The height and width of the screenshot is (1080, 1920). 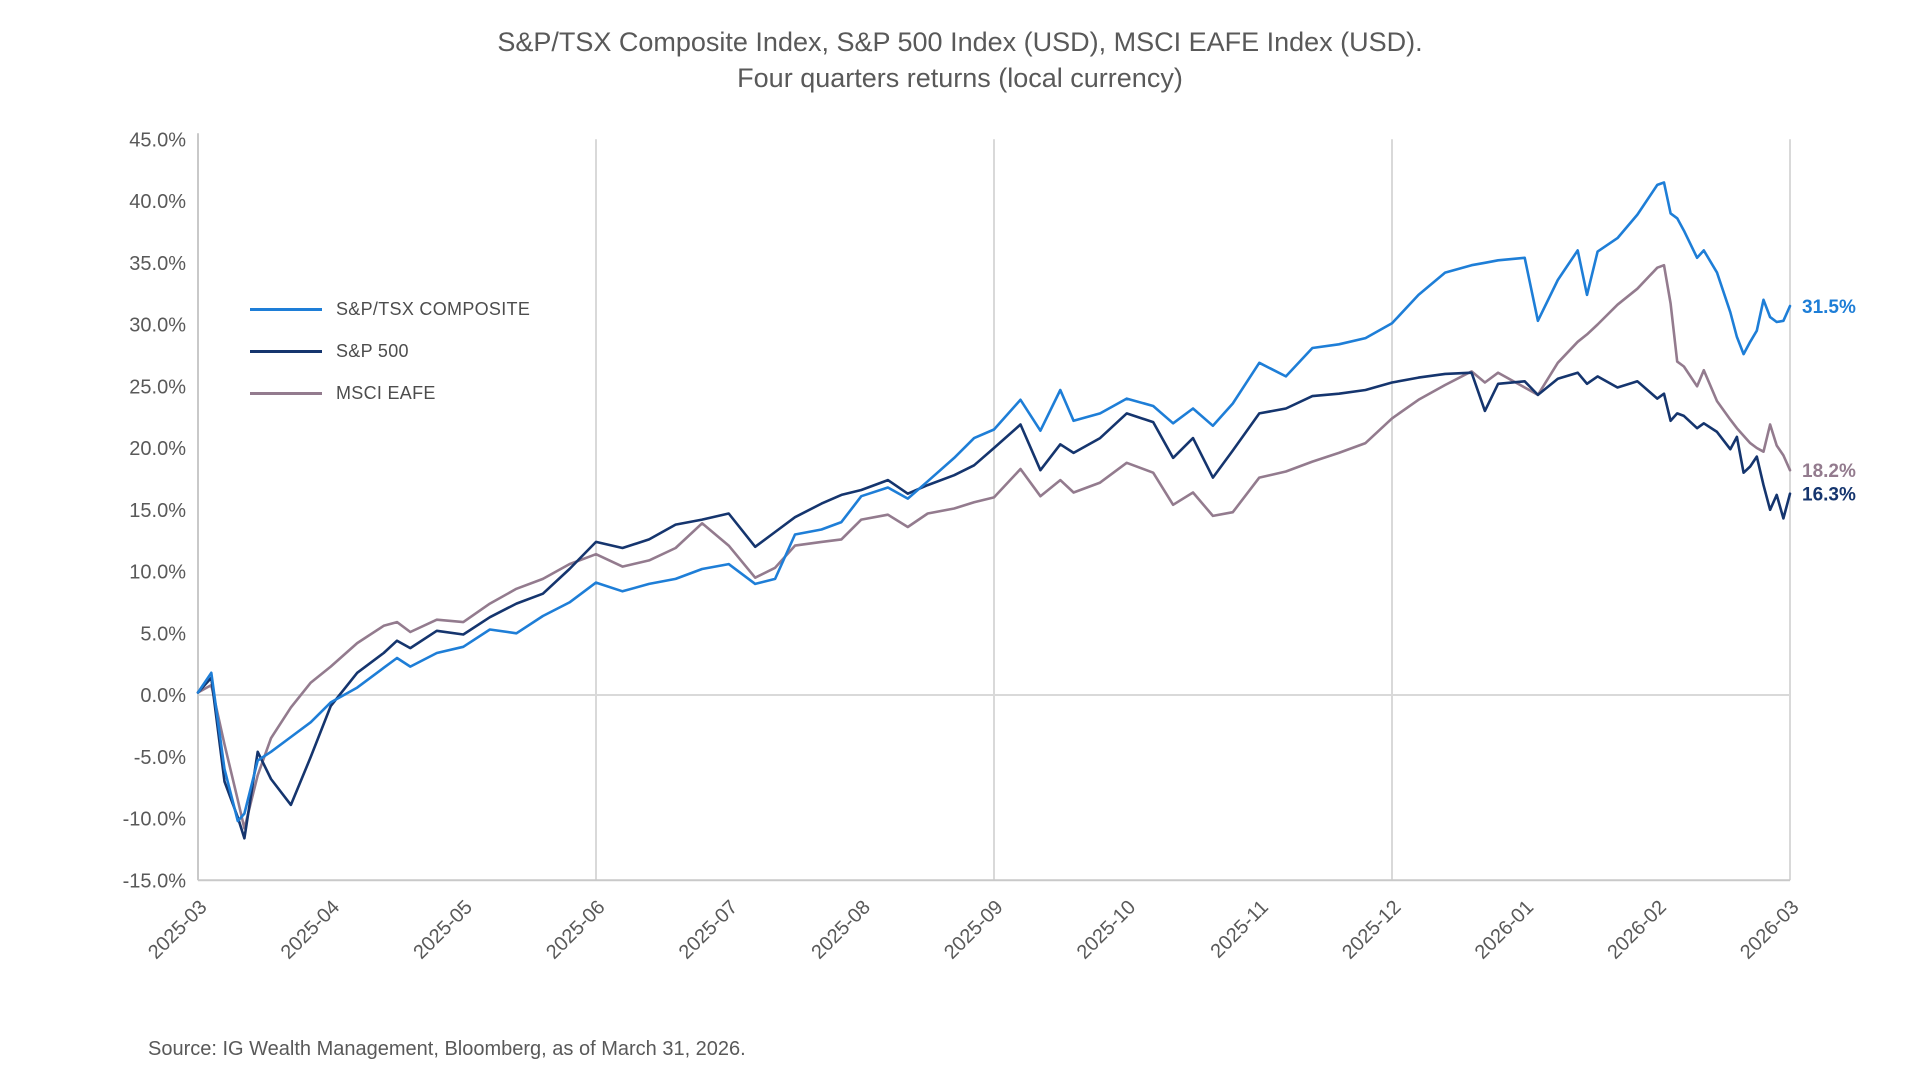 What do you see at coordinates (163, 696) in the screenshot?
I see `y-tick-label-0.0%: 0.0%` at bounding box center [163, 696].